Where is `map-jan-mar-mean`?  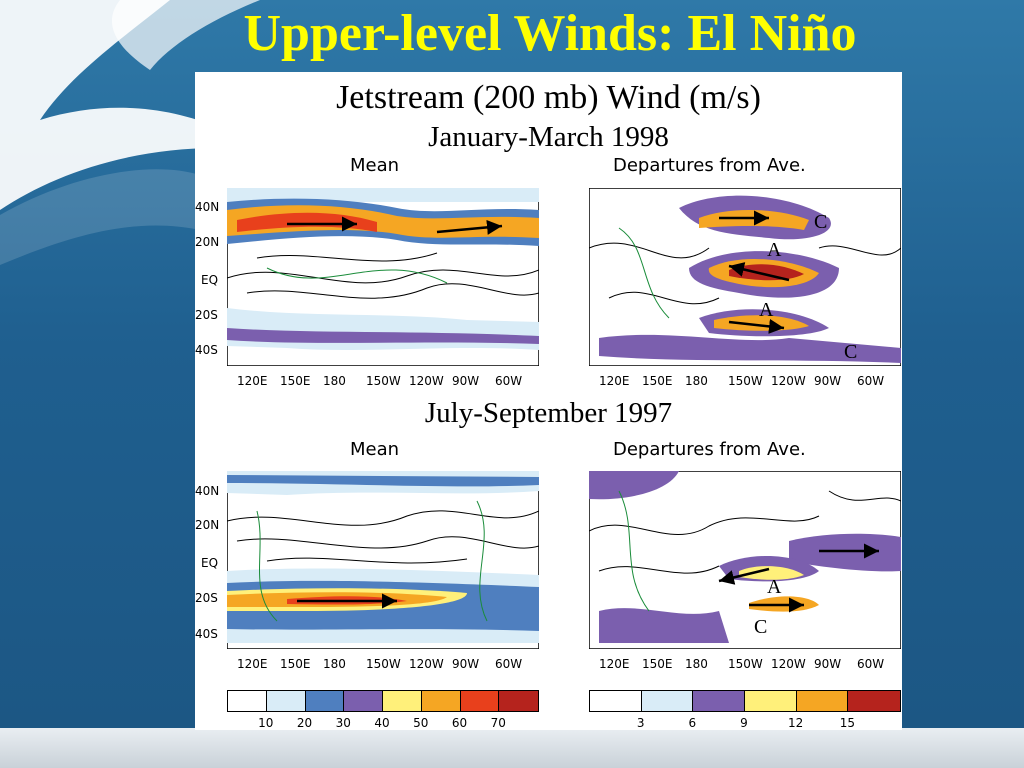
map-jan-mar-mean is located at coordinates (383, 277).